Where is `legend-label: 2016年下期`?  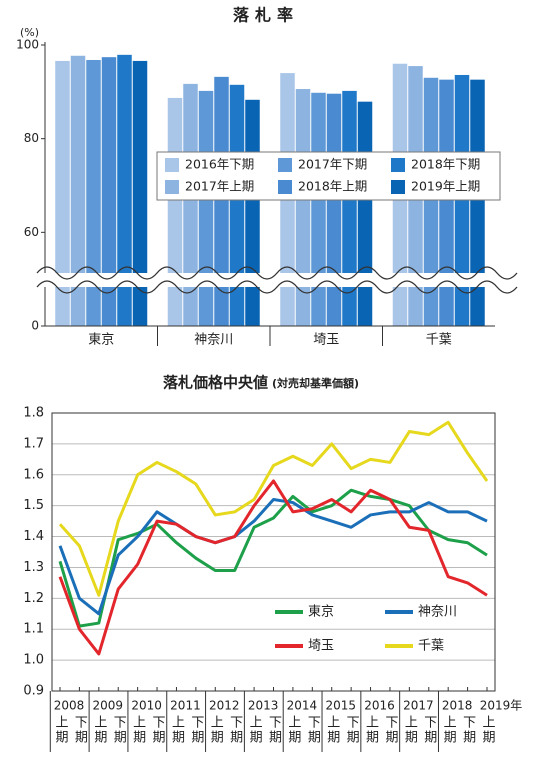 legend-label: 2016年下期 is located at coordinates (219, 164).